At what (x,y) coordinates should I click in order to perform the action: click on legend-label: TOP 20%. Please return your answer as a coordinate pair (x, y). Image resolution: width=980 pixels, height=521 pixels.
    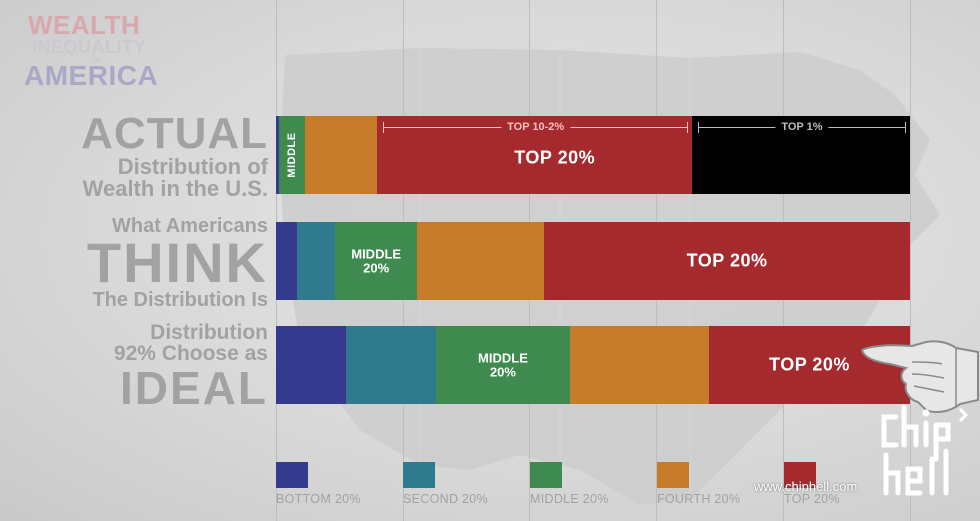
    Looking at the image, I should click on (812, 499).